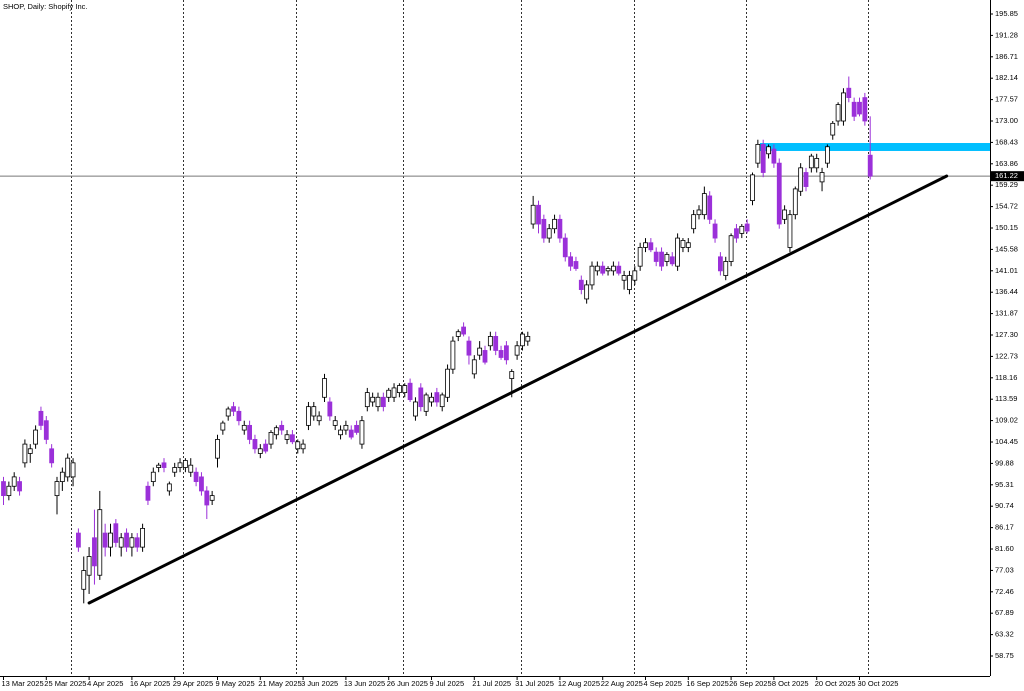 The image size is (1024, 691). What do you see at coordinates (1004, 569) in the screenshot?
I see `y-tick-label: 77.03` at bounding box center [1004, 569].